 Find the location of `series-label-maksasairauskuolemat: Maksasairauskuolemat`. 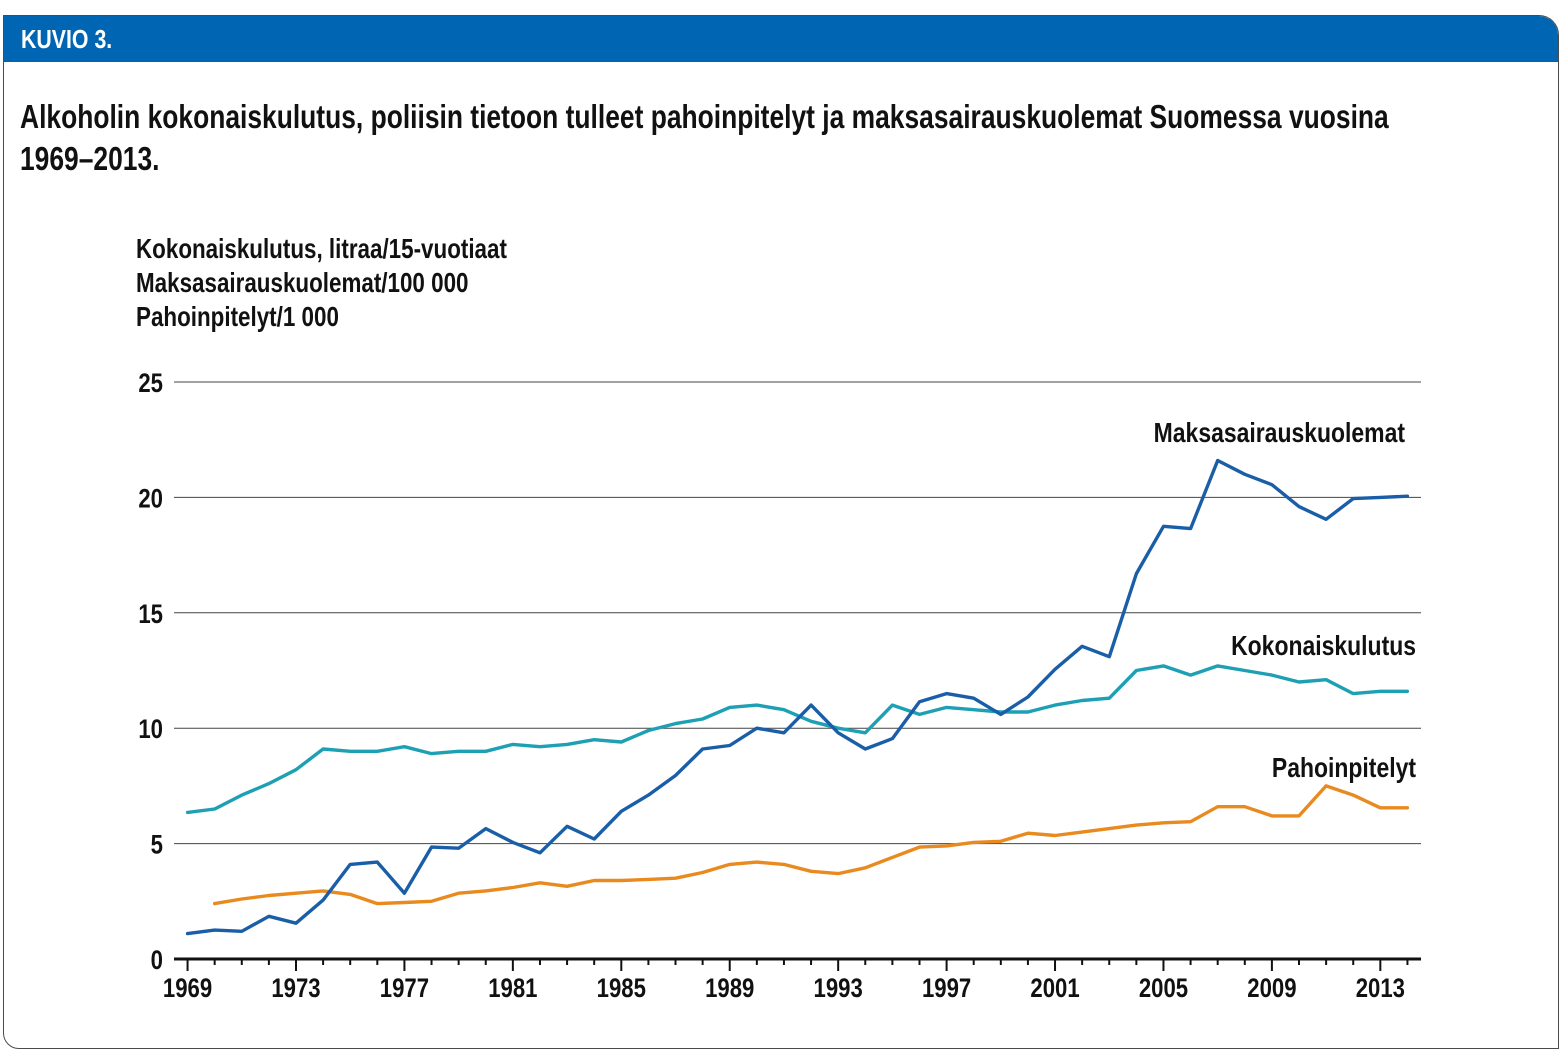

series-label-maksasairauskuolemat: Maksasairauskuolemat is located at coordinates (1280, 433).